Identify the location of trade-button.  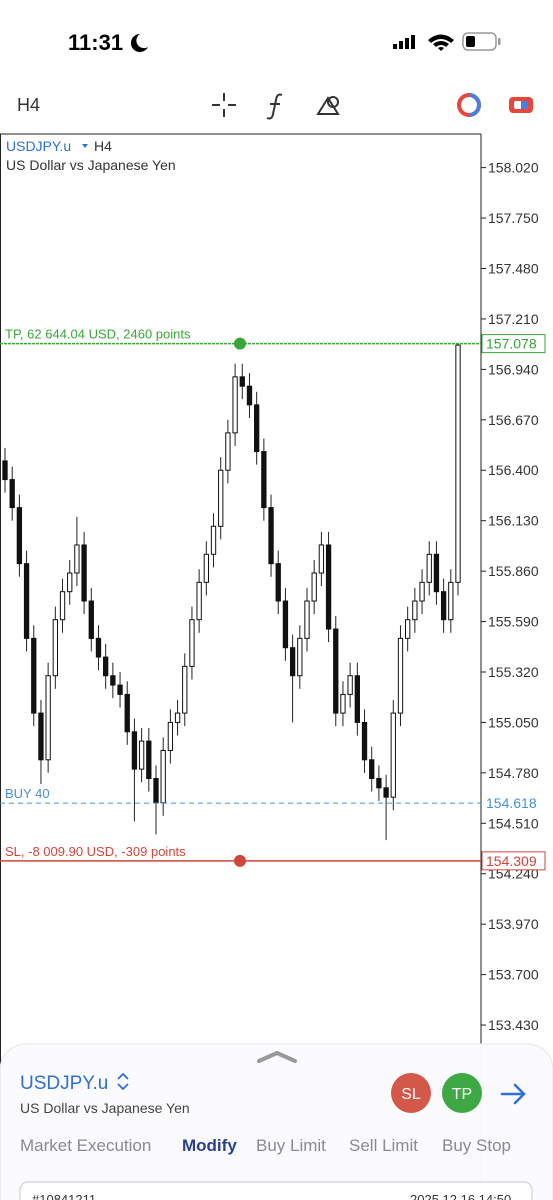
(469, 105).